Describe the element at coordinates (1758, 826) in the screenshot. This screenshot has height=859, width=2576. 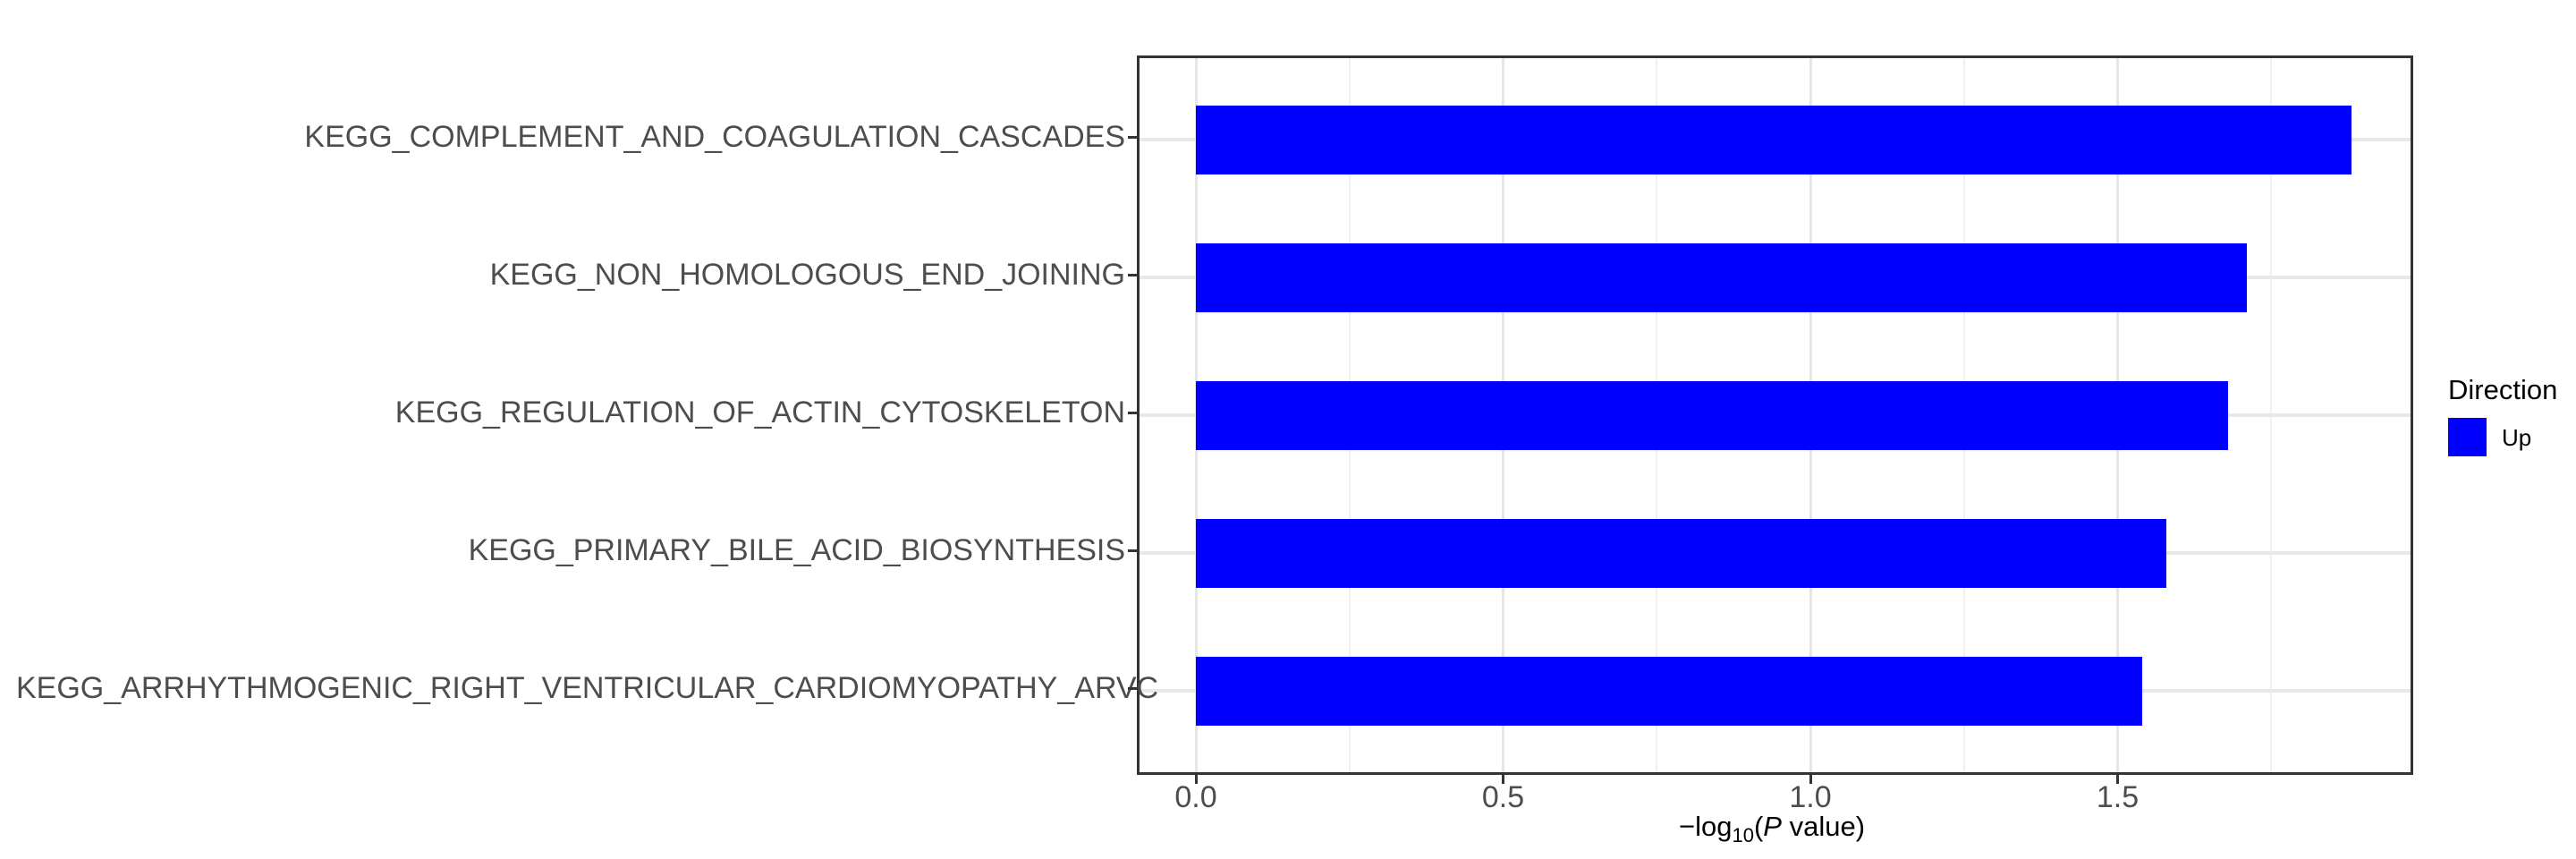
I see `x-axis-title-paren: (` at that location.